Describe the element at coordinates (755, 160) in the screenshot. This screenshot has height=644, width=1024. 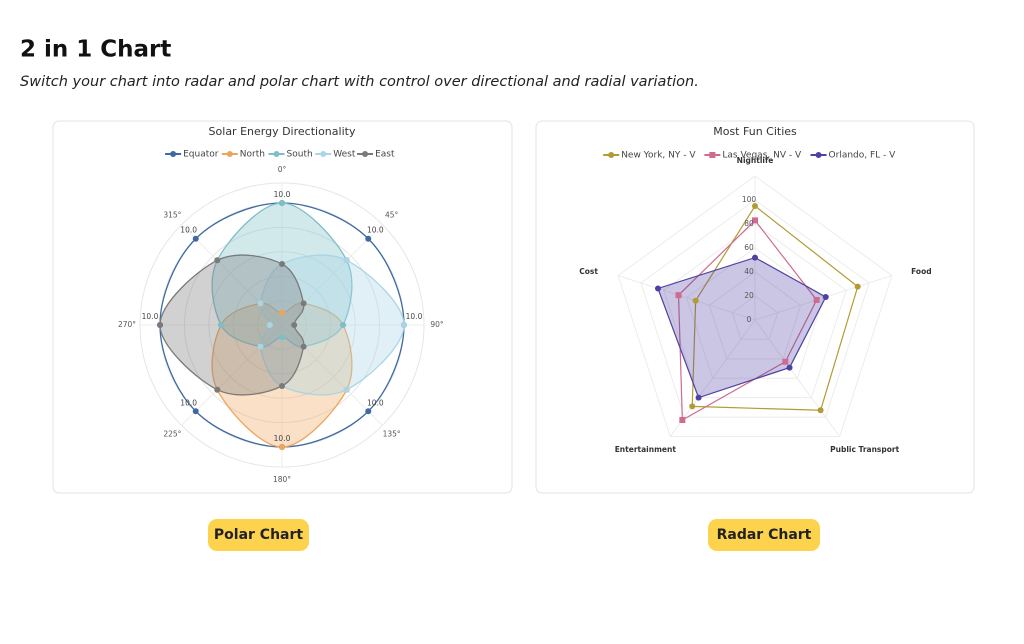
I see `category-label: Nightlife` at that location.